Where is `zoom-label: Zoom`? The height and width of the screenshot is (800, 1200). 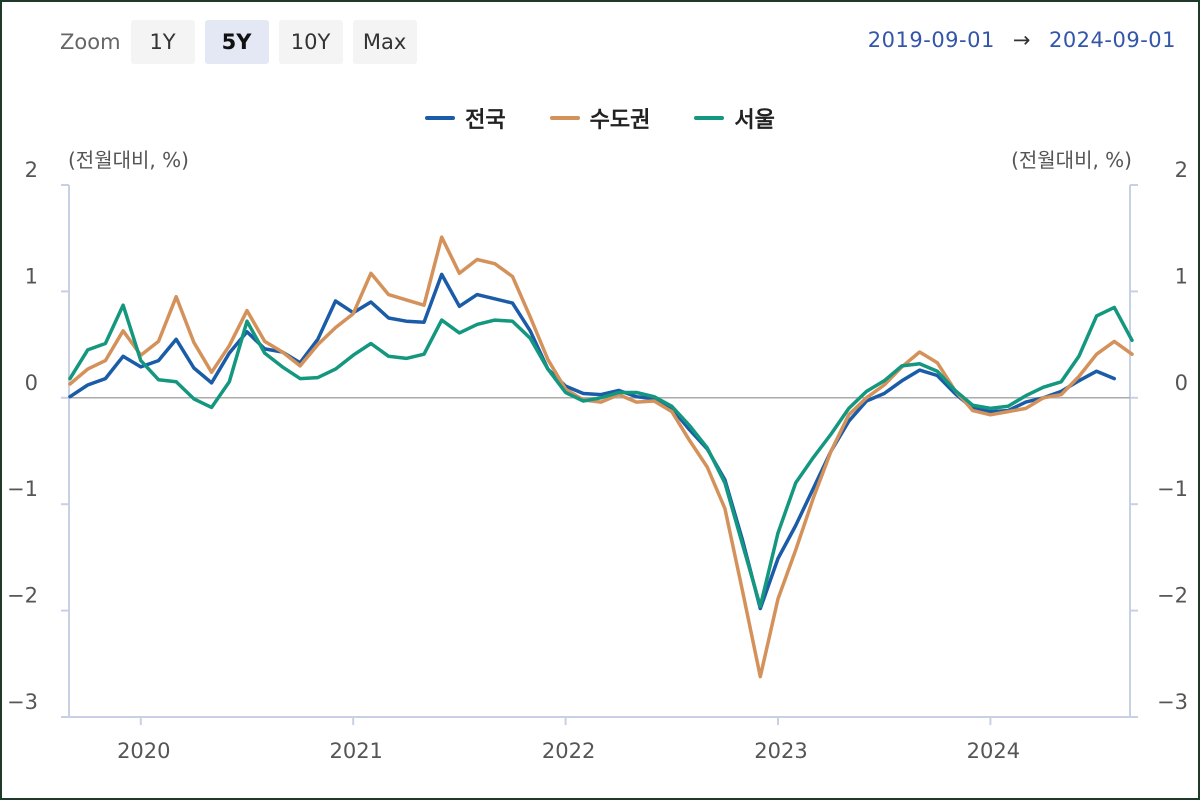 zoom-label: Zoom is located at coordinates (90, 42).